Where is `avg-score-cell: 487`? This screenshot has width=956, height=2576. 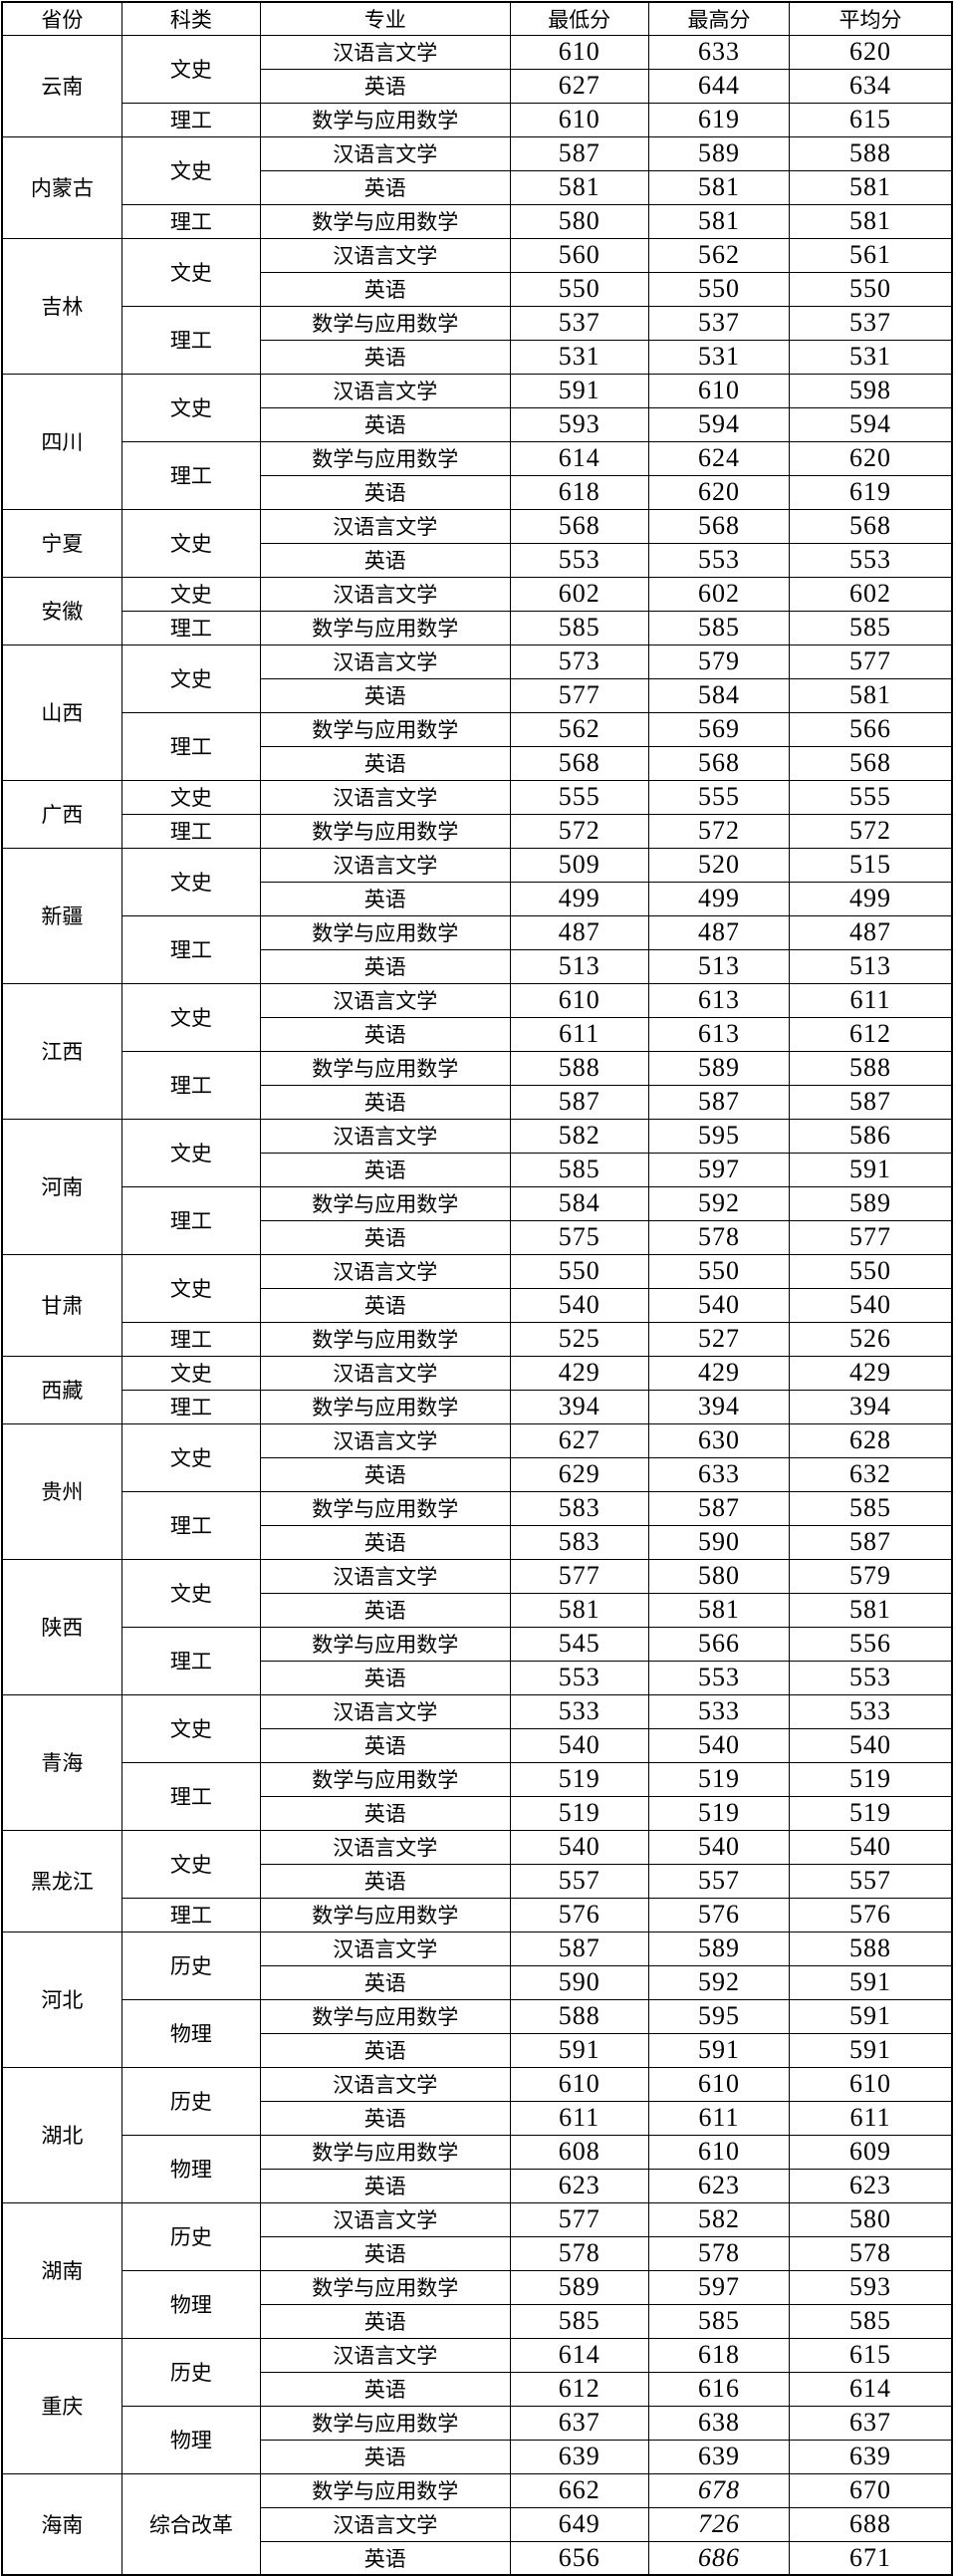 avg-score-cell: 487 is located at coordinates (871, 932).